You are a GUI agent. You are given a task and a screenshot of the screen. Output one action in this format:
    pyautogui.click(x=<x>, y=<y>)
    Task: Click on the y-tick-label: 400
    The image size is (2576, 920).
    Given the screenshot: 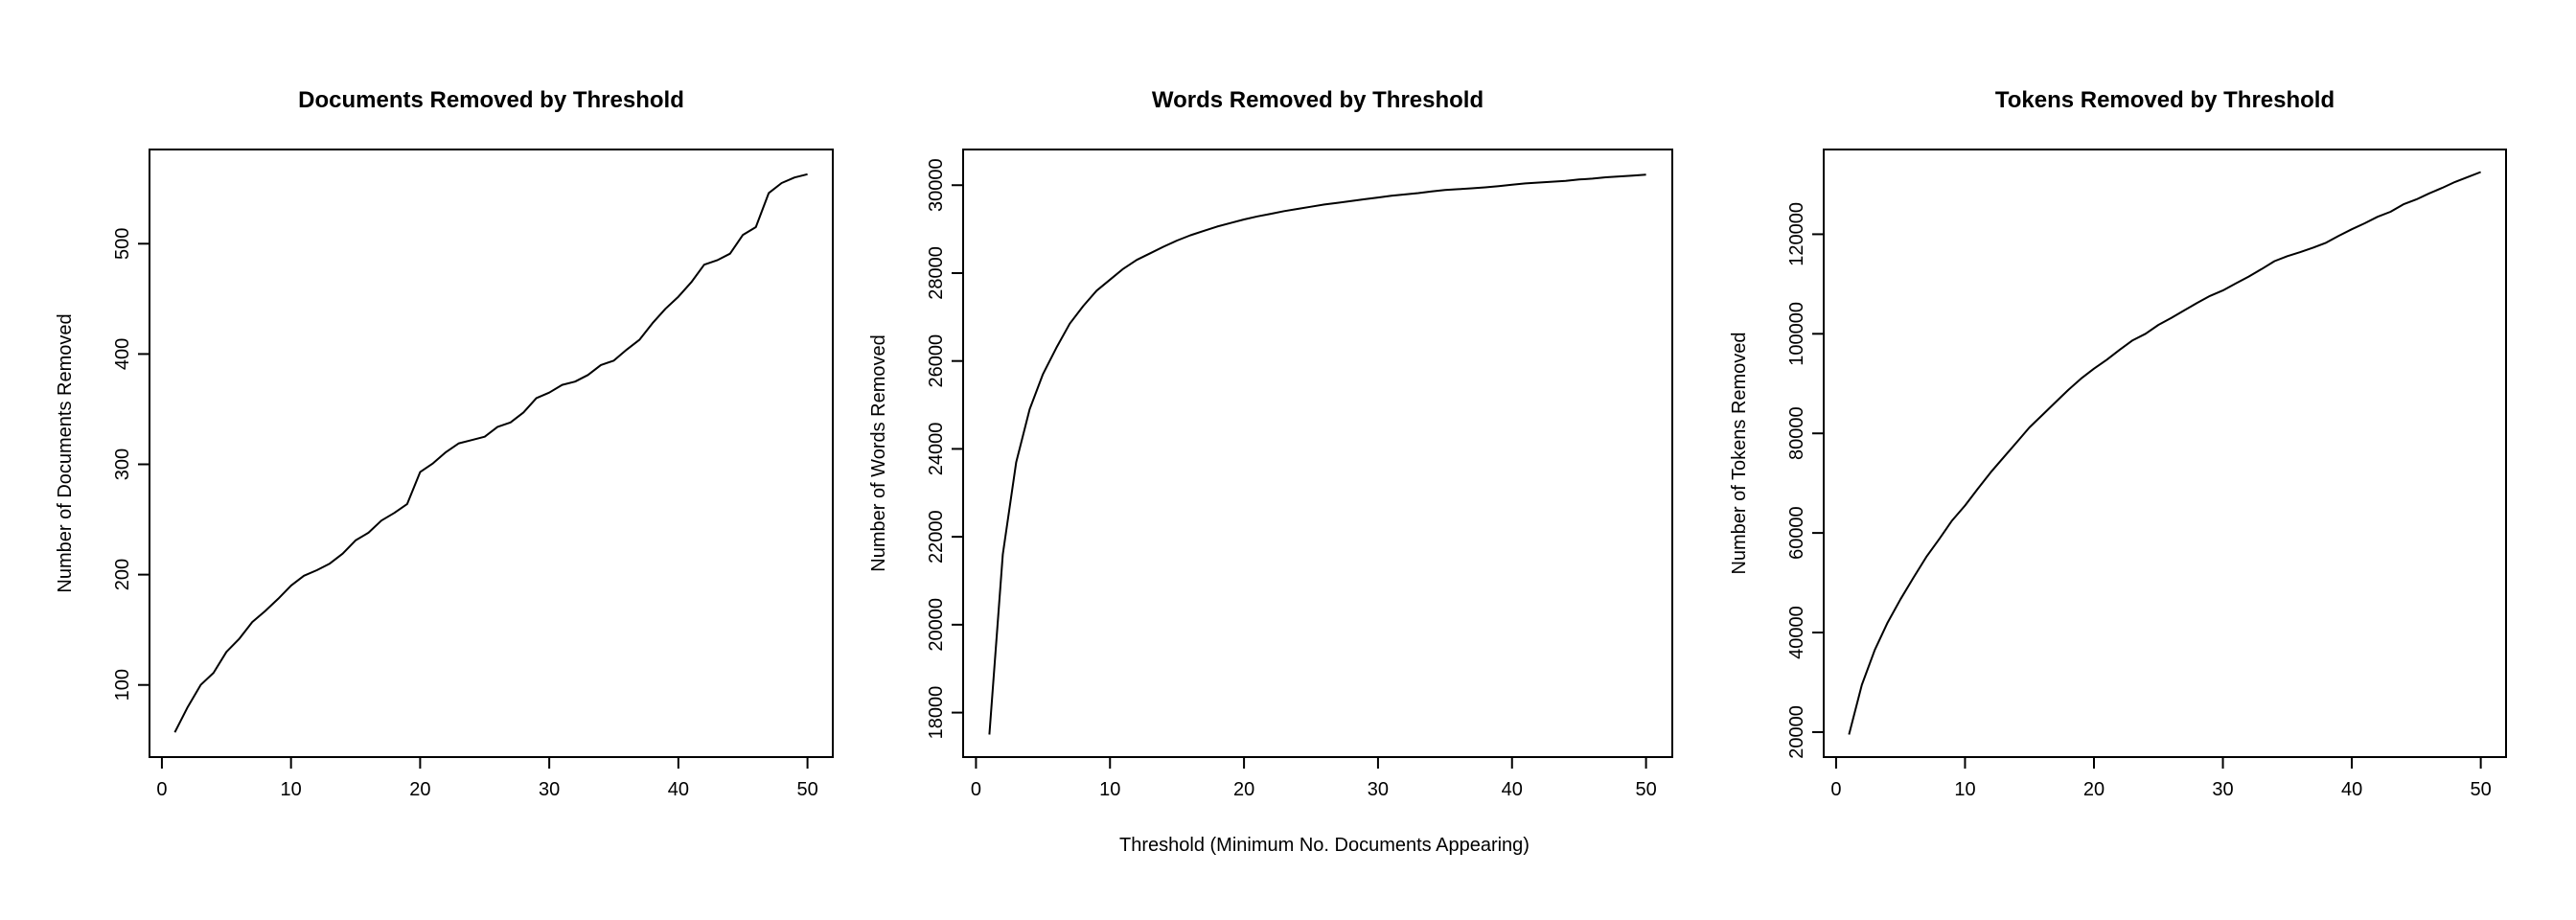 What is the action you would take?
    pyautogui.click(x=122, y=354)
    